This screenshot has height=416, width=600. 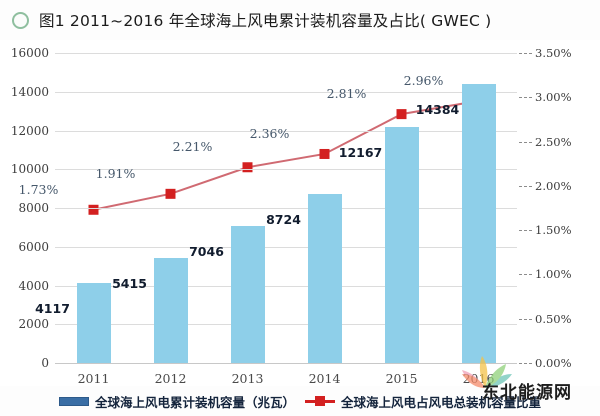 What do you see at coordinates (553, 363) in the screenshot?
I see `y-axis-right-tick-label: 0.00%` at bounding box center [553, 363].